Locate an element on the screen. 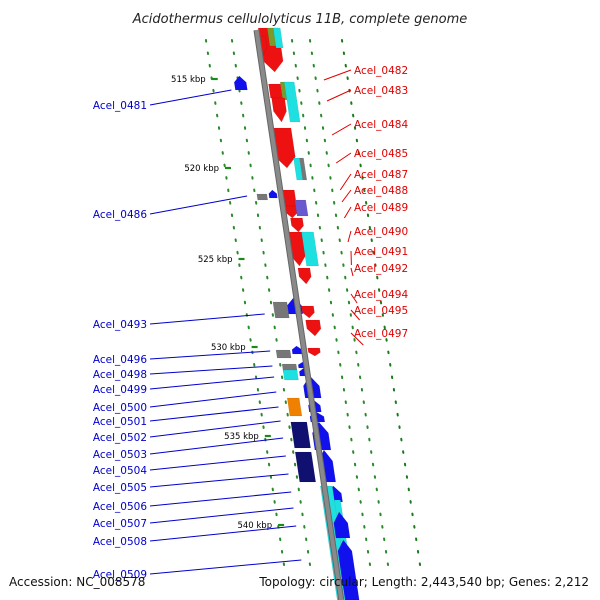 The width and height of the screenshot is (600, 600). gene-label-acel-0499: Acel_0499 is located at coordinates (120, 390).